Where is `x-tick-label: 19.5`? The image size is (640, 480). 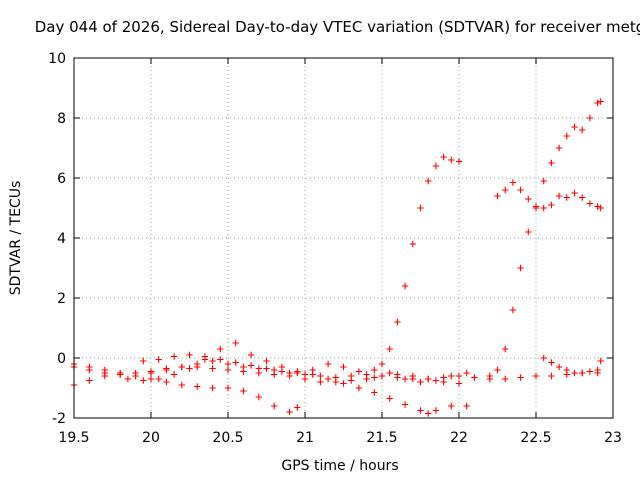
x-tick-label: 19.5 is located at coordinates (73, 438).